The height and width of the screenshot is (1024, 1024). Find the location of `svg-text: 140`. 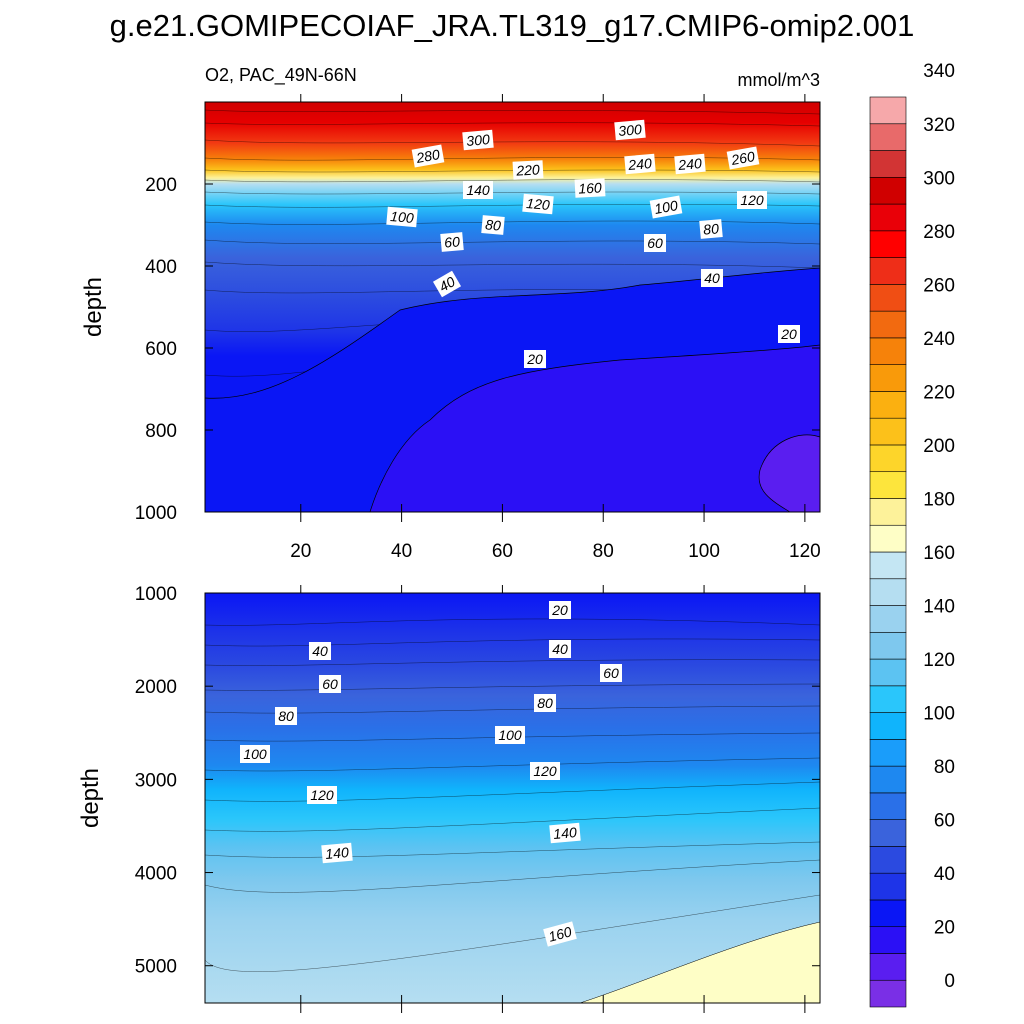

svg-text: 140 is located at coordinates (565, 833).